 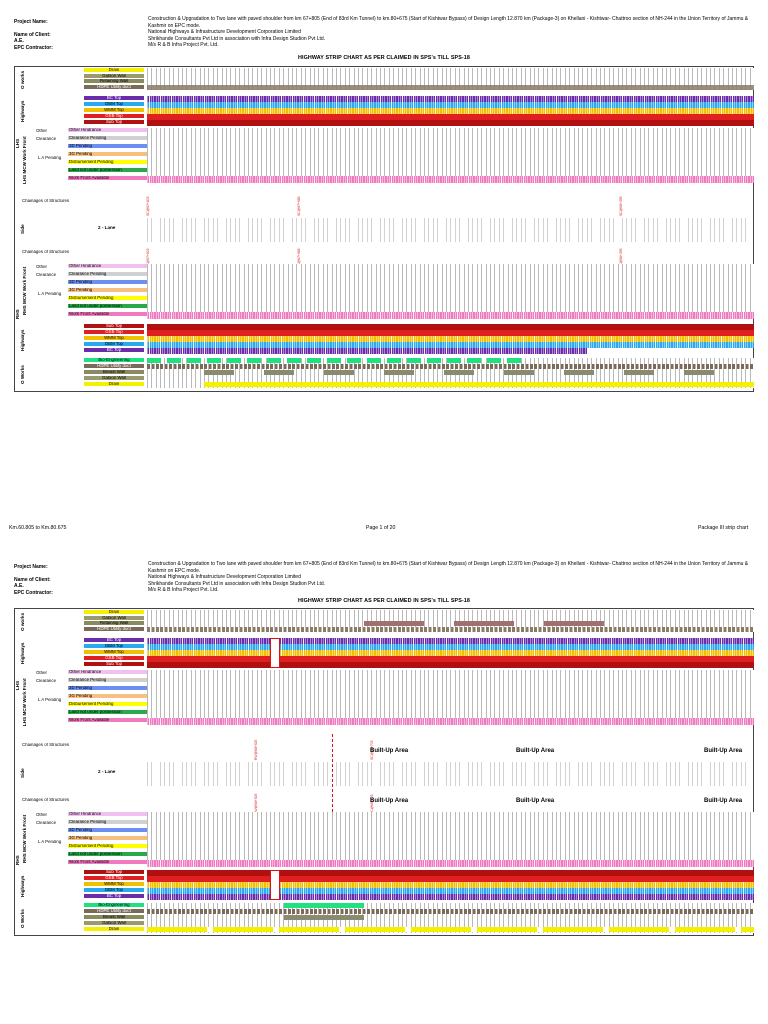 I want to click on epc-value: M/s R & B Infra Project Pvt. Ltd., so click(x=183, y=45).